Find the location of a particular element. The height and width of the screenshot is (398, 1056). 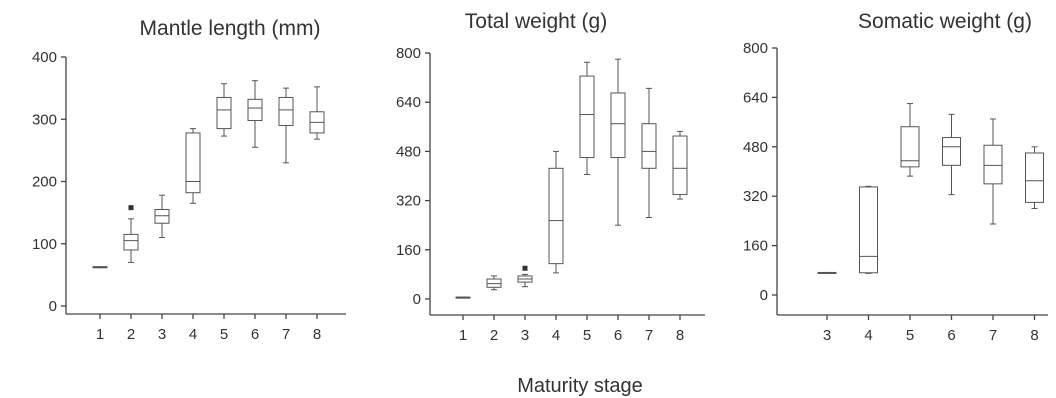

y-tick-label: 300 is located at coordinates (44, 119).